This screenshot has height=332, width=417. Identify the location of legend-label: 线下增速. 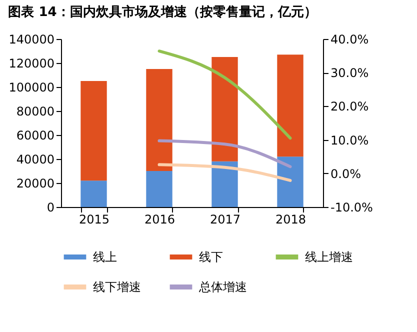
(117, 287).